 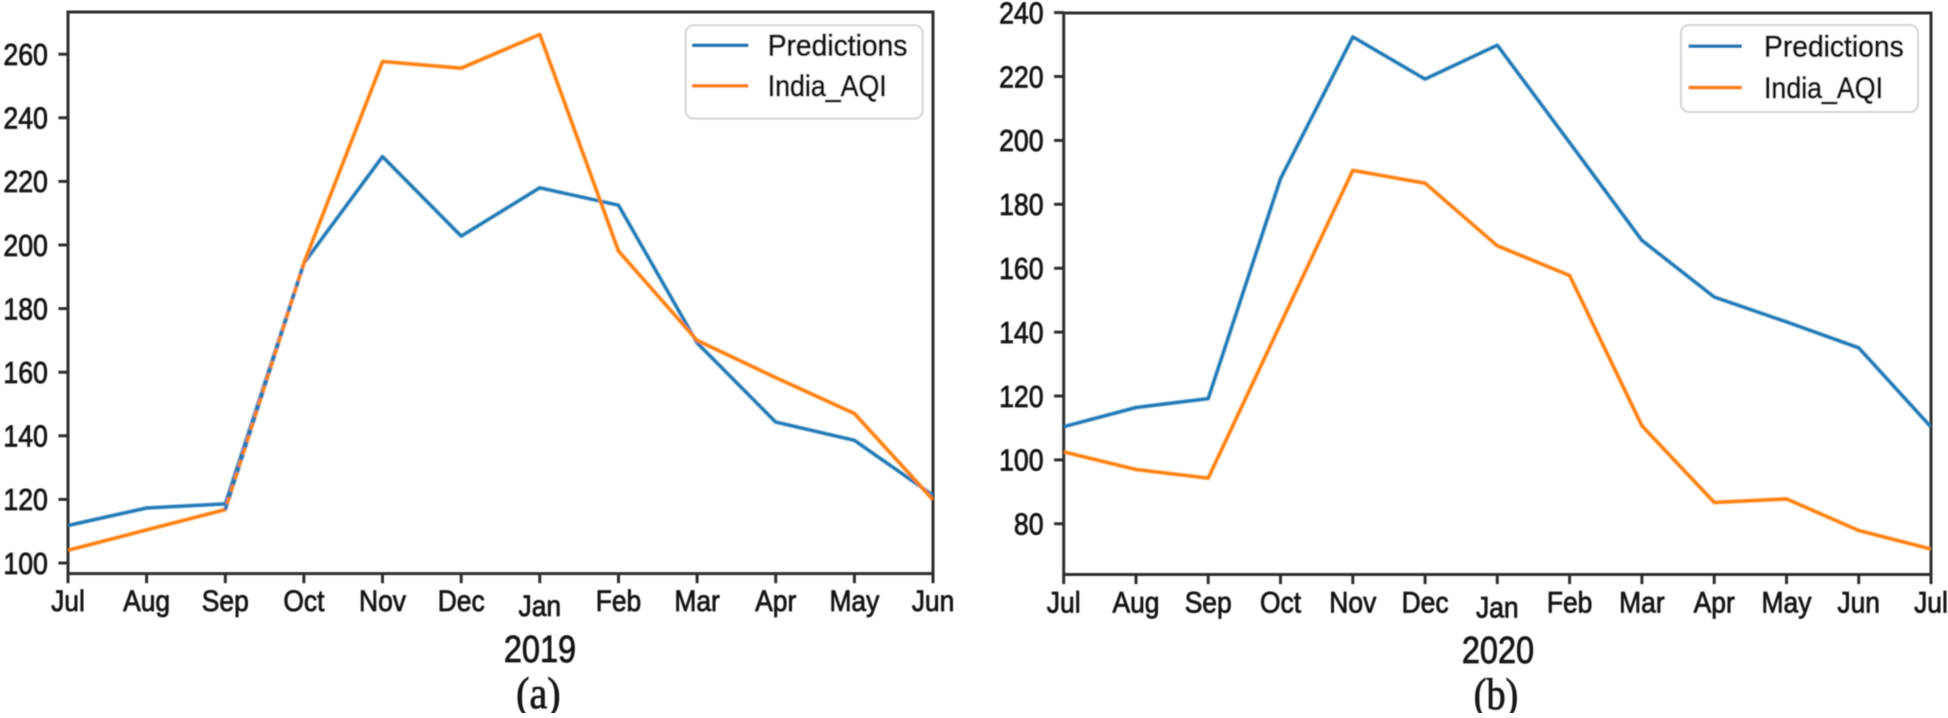 I want to click on svg-text: 80, so click(x=1029, y=524).